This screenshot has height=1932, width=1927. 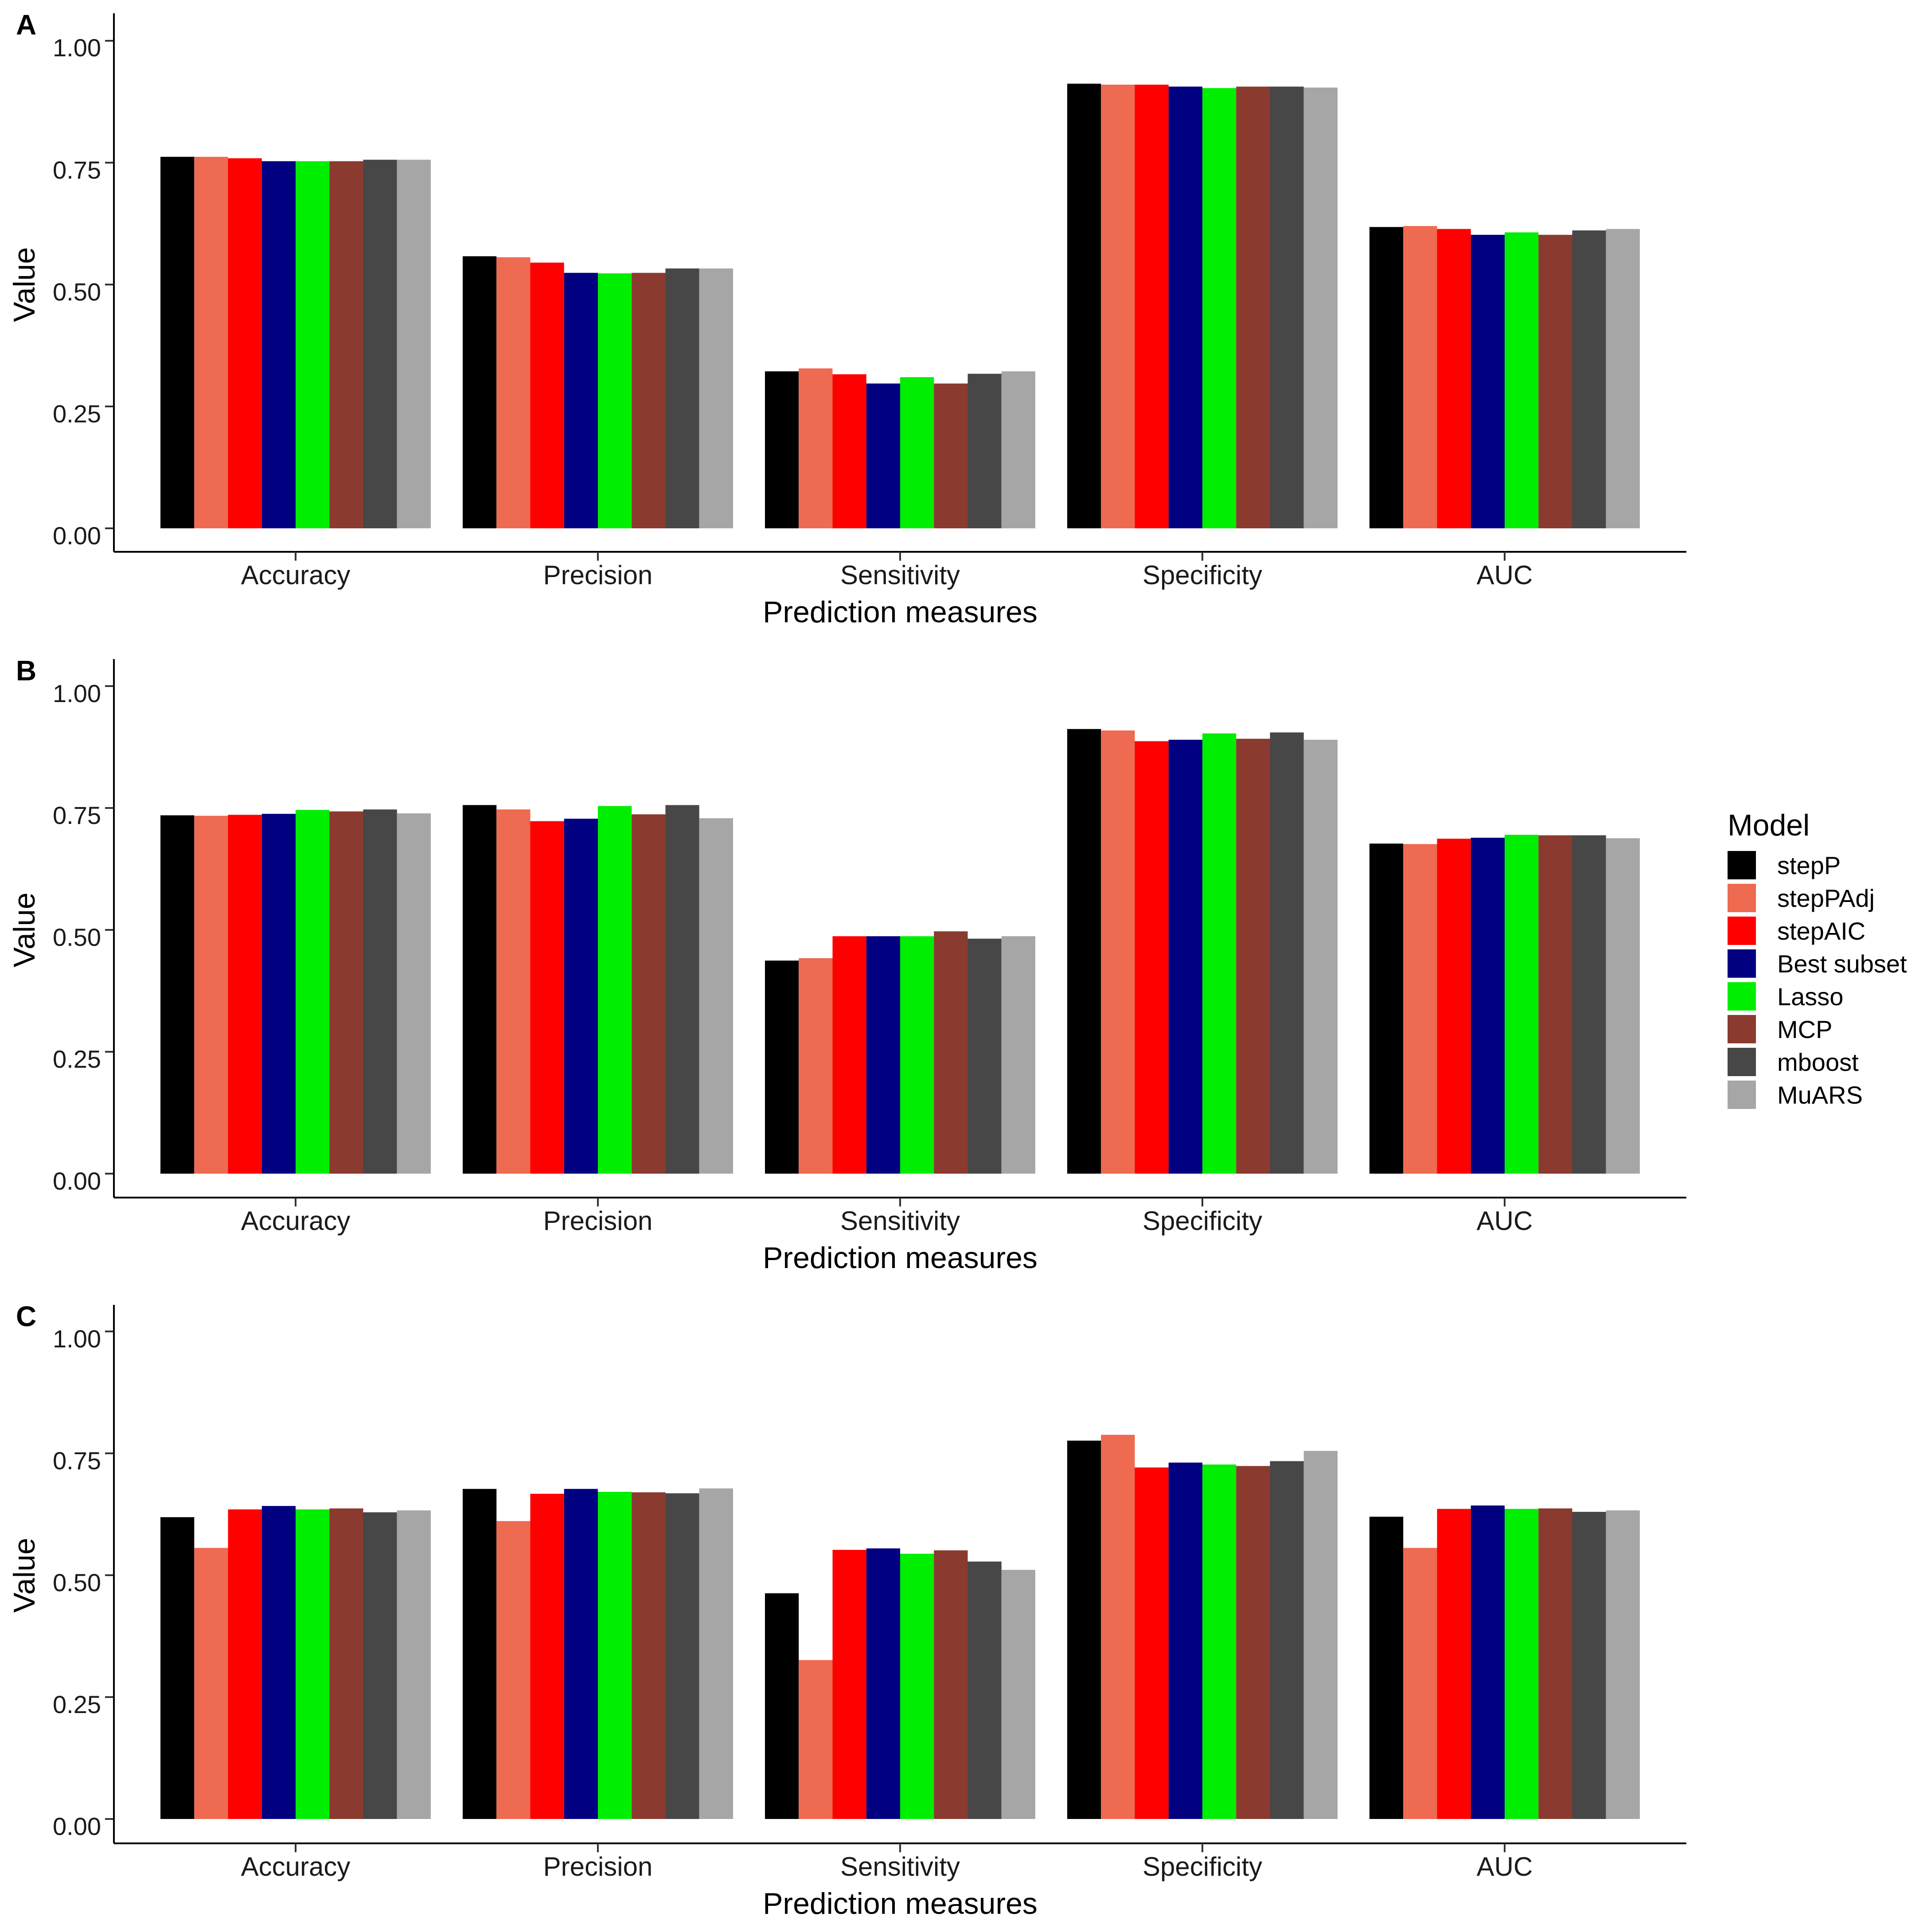 What do you see at coordinates (83, 937) in the screenshot?
I see `y-ticks: 1.00 0.75 0.50 0.25 0.00` at bounding box center [83, 937].